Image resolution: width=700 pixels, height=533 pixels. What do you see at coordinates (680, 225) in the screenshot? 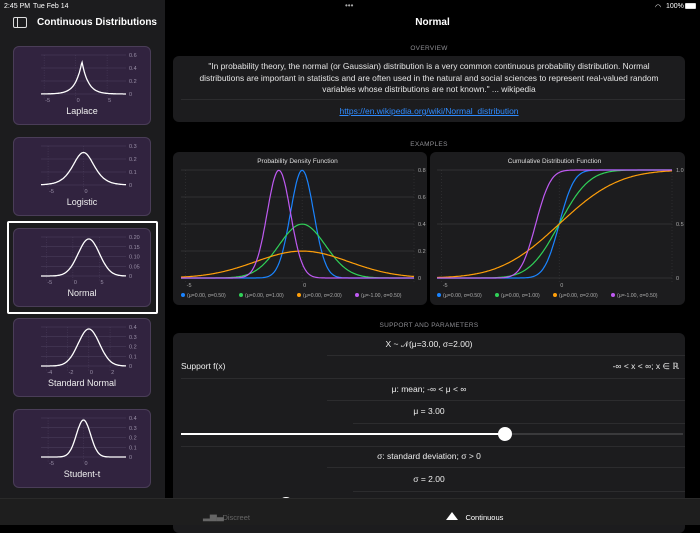
I see `y-tick-label: 0.5` at bounding box center [680, 225].